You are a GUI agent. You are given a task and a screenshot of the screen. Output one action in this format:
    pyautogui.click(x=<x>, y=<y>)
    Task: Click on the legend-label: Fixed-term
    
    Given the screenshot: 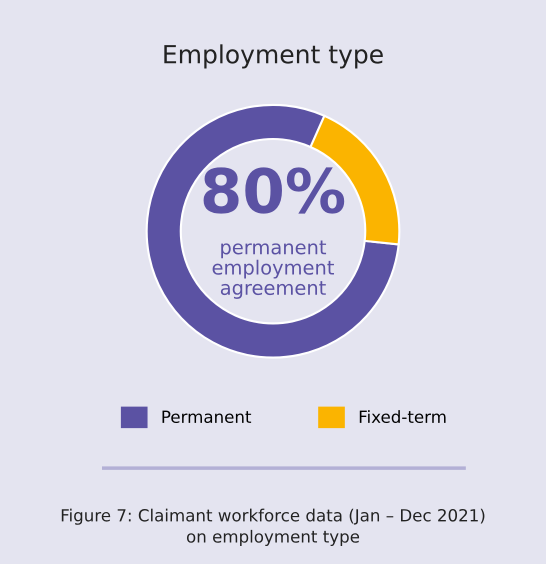 What is the action you would take?
    pyautogui.click(x=403, y=417)
    